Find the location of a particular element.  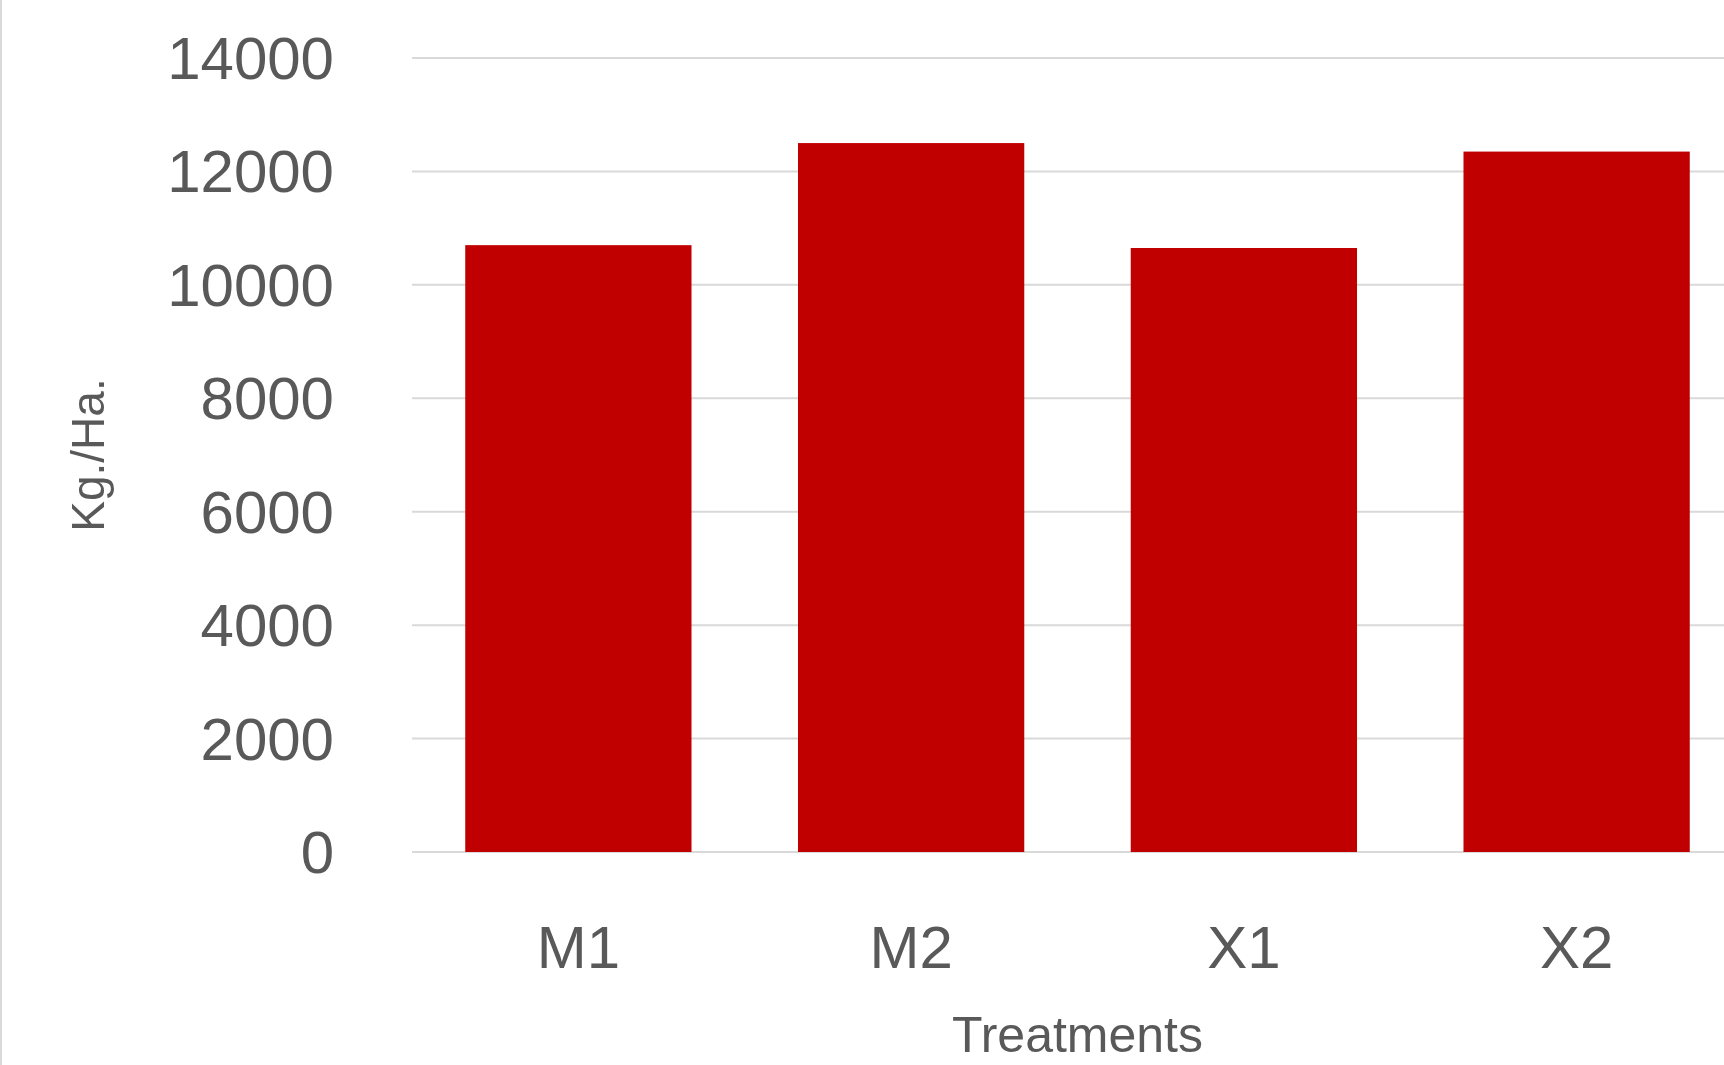

y-axis-title: Kg./Ha. is located at coordinates (88, 455).